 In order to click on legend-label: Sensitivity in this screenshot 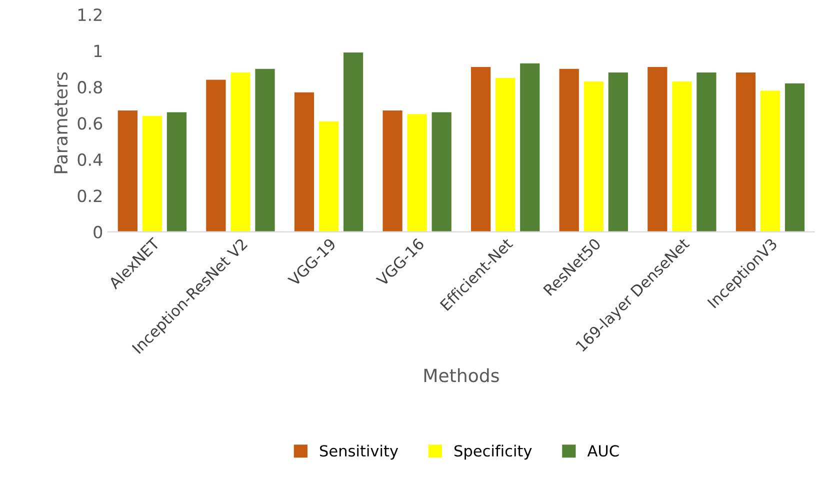, I will do `click(359, 452)`.